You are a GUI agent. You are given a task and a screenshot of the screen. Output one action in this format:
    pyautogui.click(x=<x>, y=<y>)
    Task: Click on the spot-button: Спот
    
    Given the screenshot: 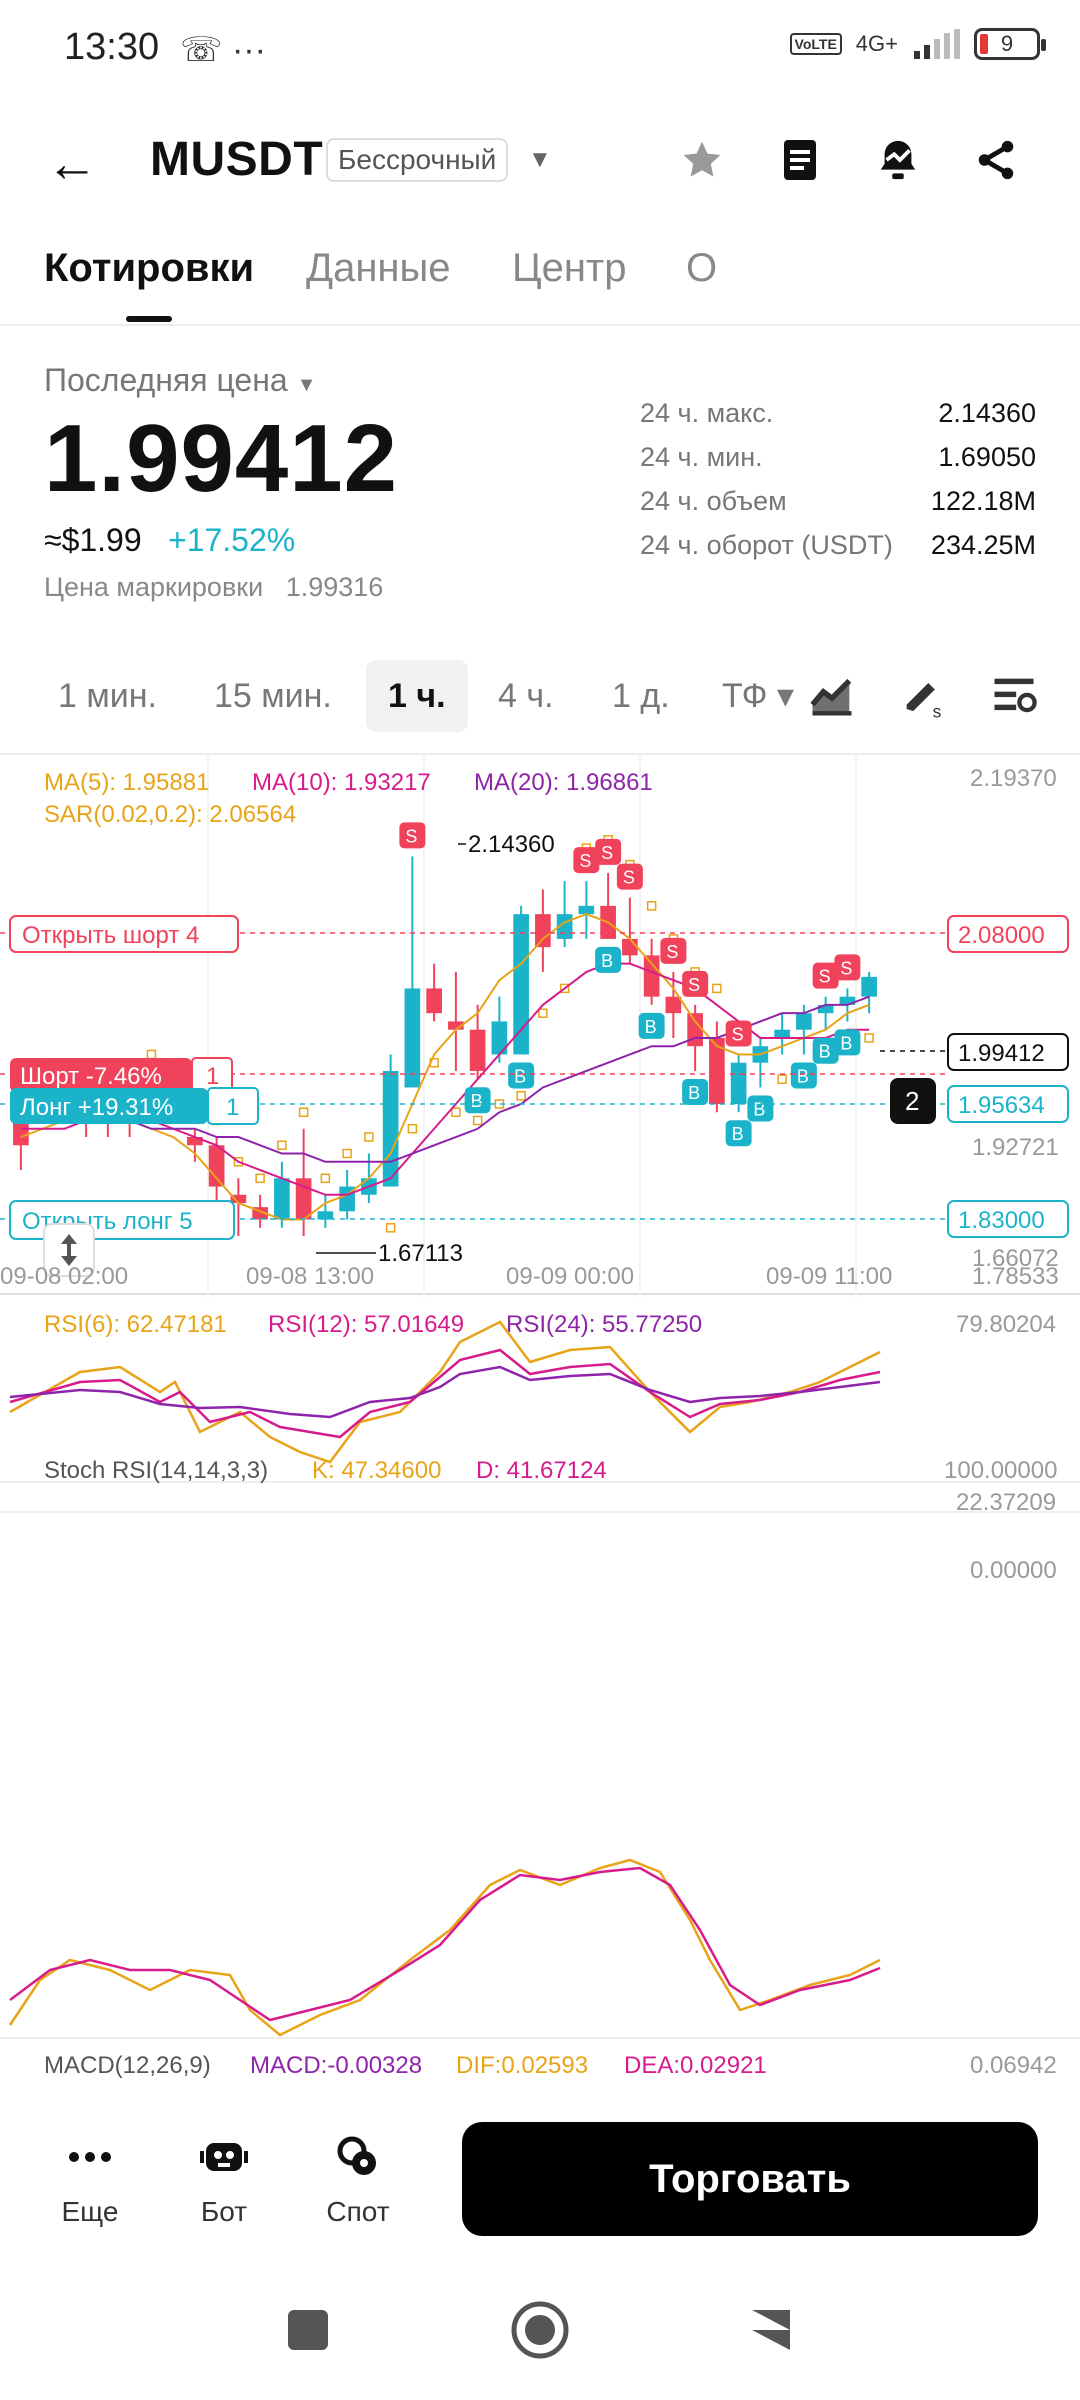 What is the action you would take?
    pyautogui.click(x=358, y=2180)
    